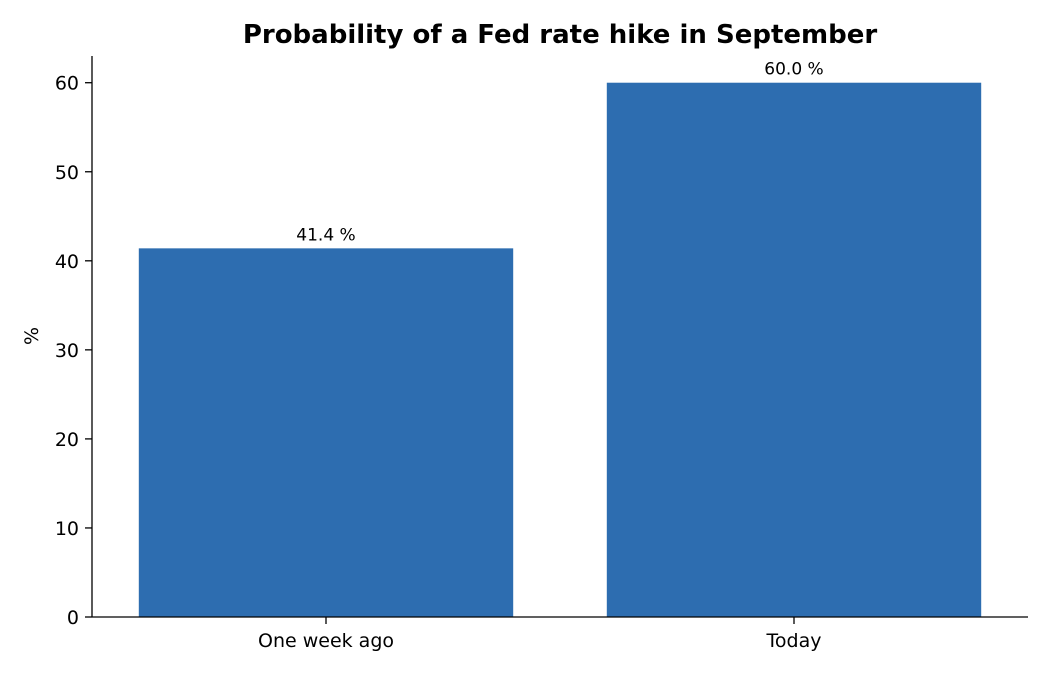 This screenshot has width=1050, height=675. What do you see at coordinates (73, 618) in the screenshot?
I see `y-tick-label-0: 0` at bounding box center [73, 618].